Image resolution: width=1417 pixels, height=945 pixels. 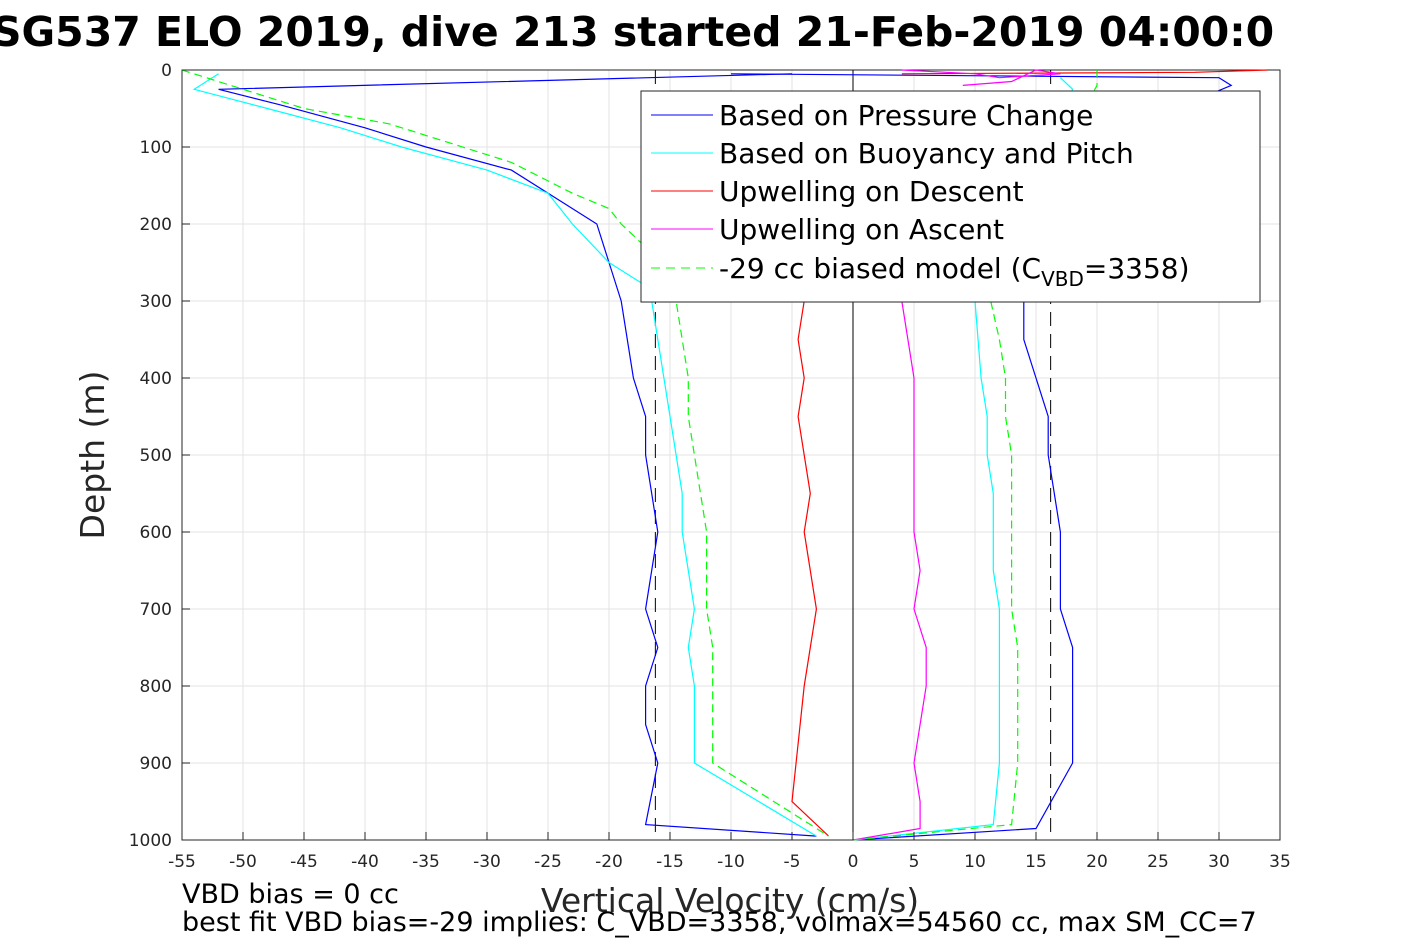 I want to click on x-tick-label: 35, so click(x=1280, y=862).